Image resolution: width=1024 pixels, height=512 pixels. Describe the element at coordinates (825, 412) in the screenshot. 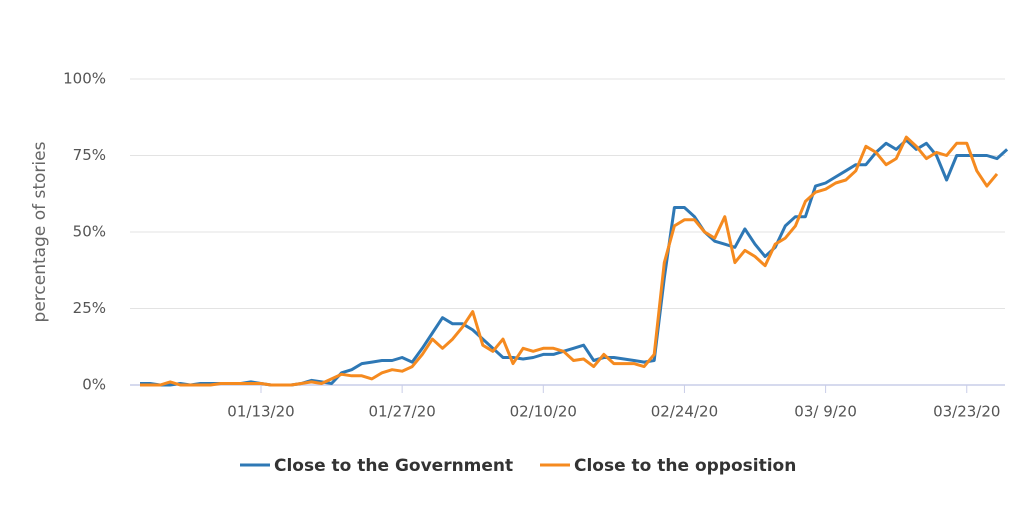

I see `x-tick-label: 03/ 9/20` at that location.